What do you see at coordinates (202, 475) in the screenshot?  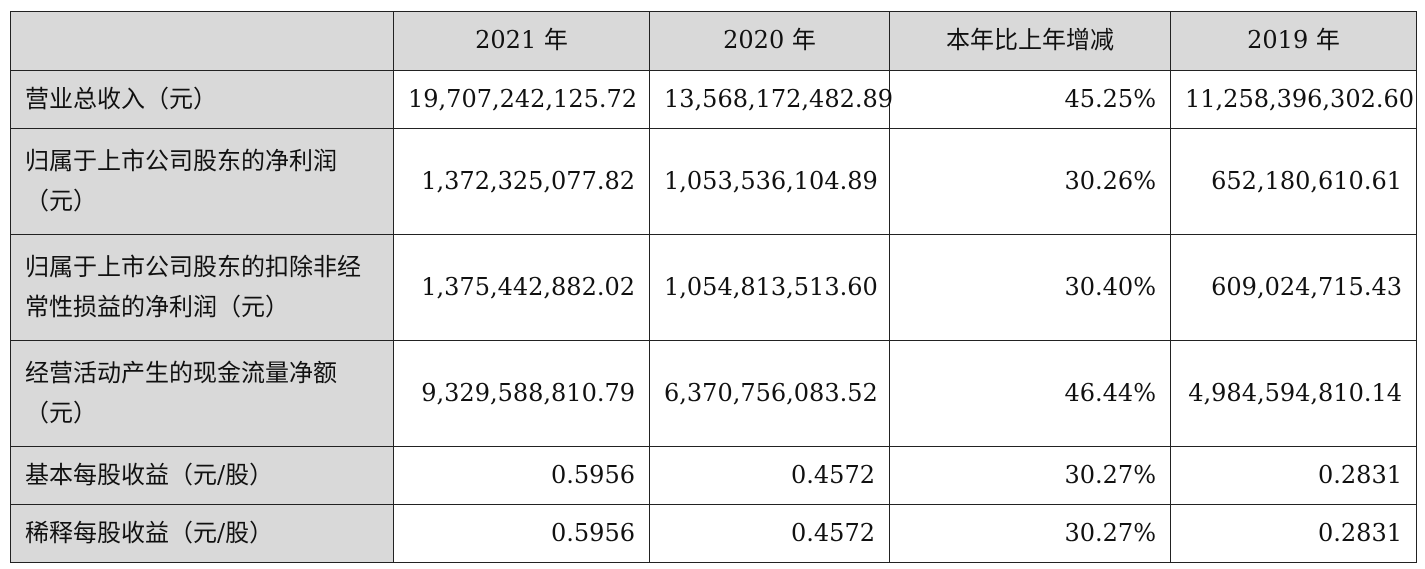 I see `row-label: 基本每股收益（元/股）` at bounding box center [202, 475].